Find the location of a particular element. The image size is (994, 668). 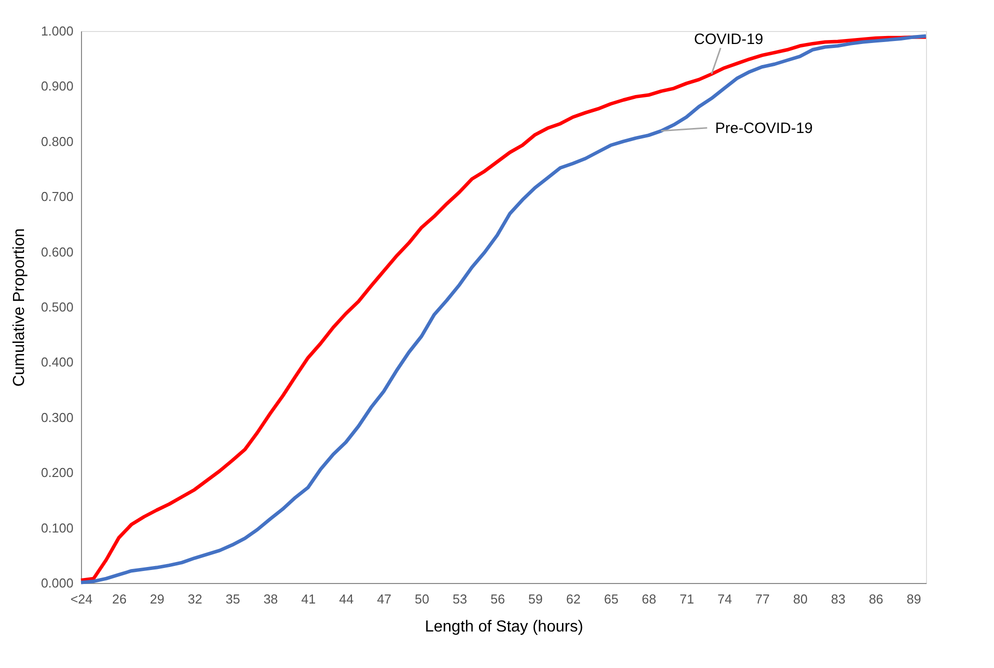

y-tick-label: 0.300 is located at coordinates (57, 417).